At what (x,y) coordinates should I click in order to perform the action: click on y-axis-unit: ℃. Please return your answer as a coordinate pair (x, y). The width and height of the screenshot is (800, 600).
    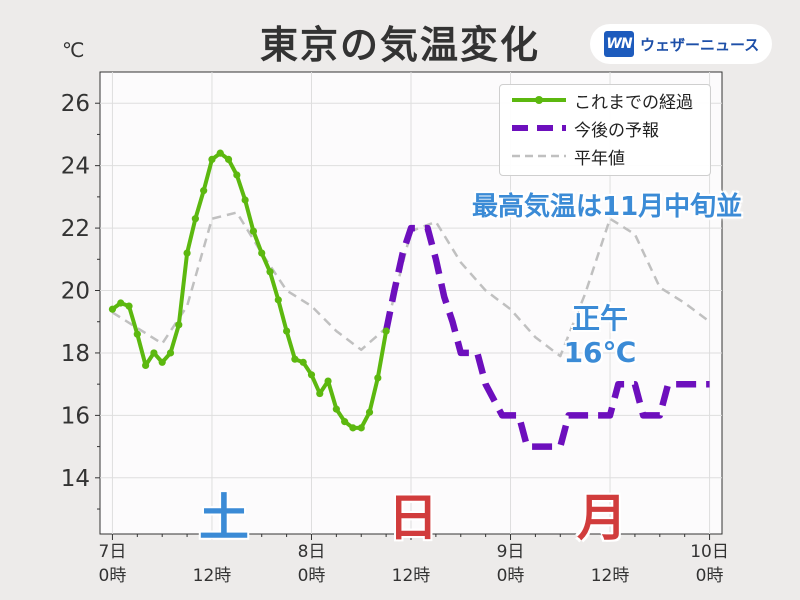
    Looking at the image, I should click on (73, 50).